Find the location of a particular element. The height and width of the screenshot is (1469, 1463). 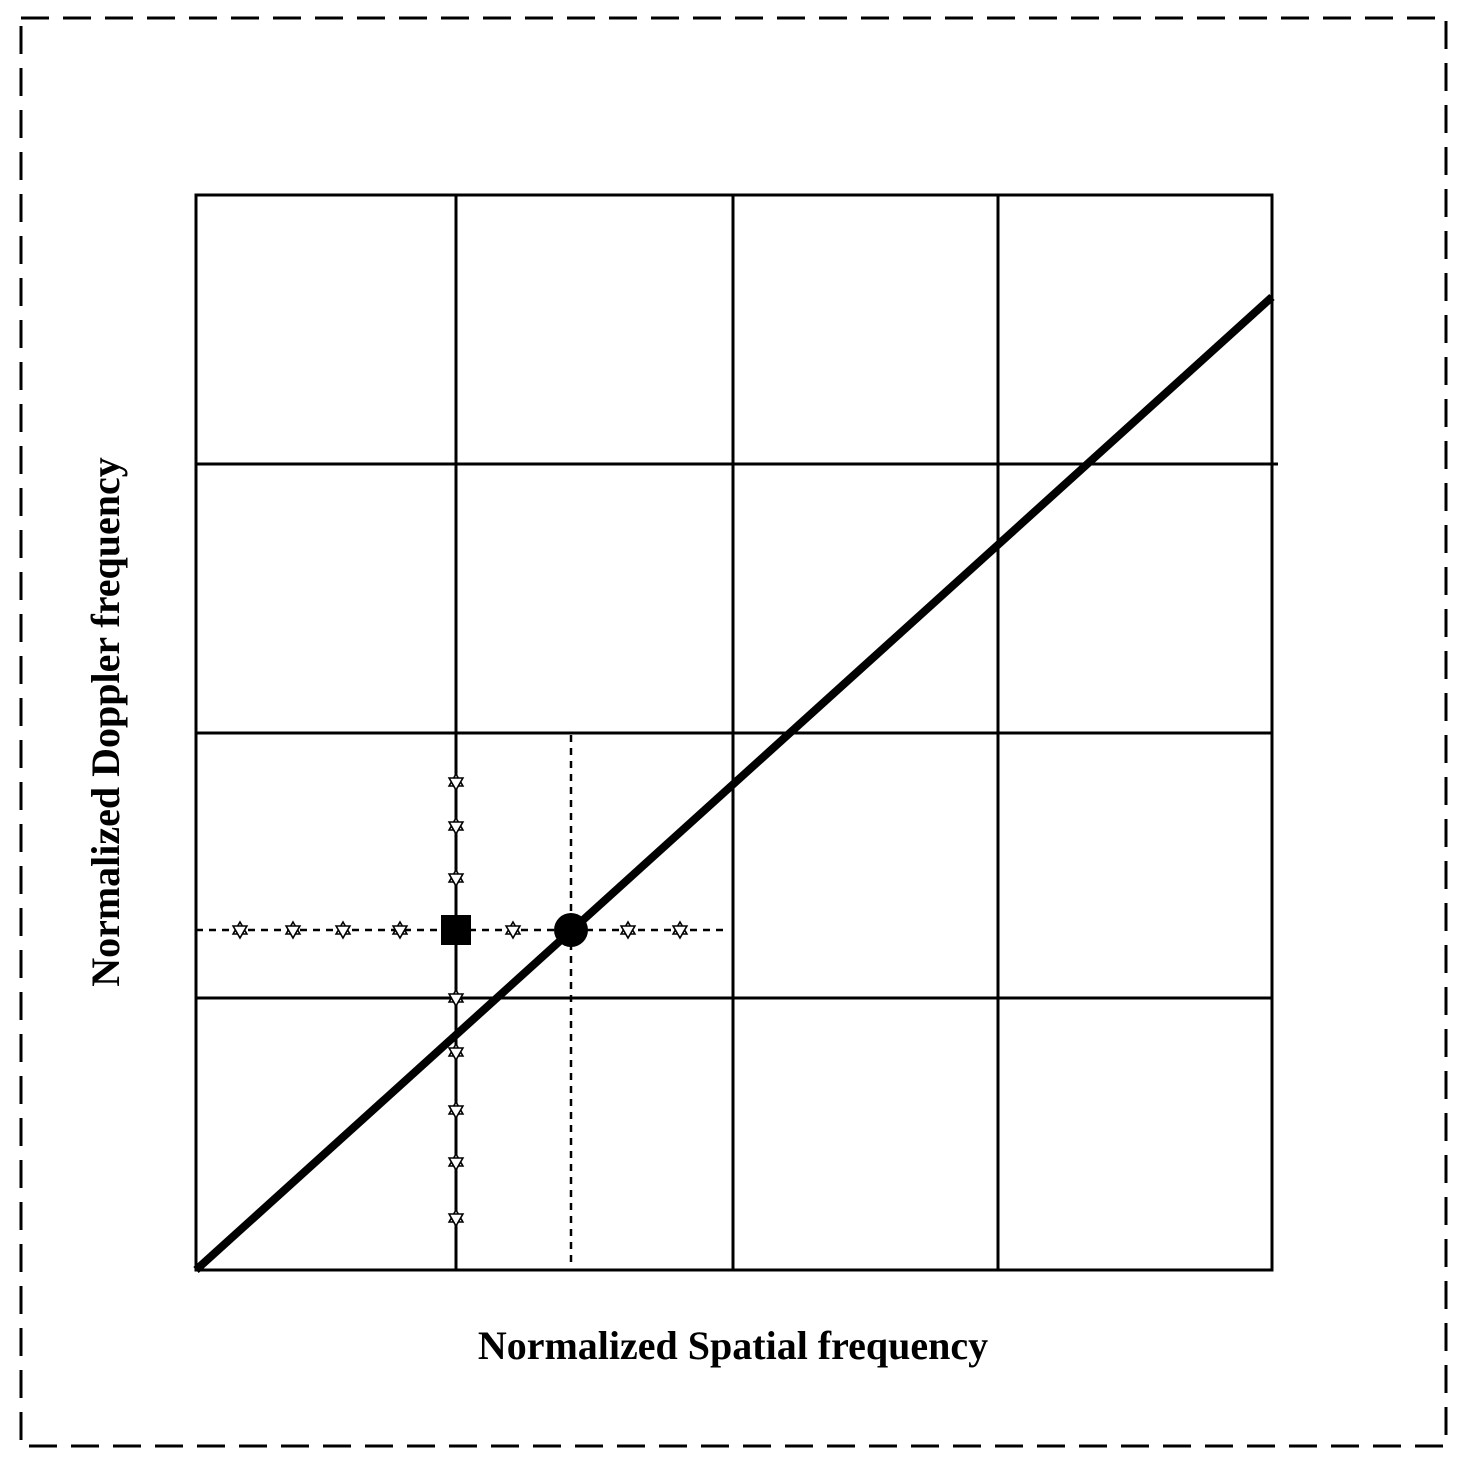

star-markers is located at coordinates (460, 1000).